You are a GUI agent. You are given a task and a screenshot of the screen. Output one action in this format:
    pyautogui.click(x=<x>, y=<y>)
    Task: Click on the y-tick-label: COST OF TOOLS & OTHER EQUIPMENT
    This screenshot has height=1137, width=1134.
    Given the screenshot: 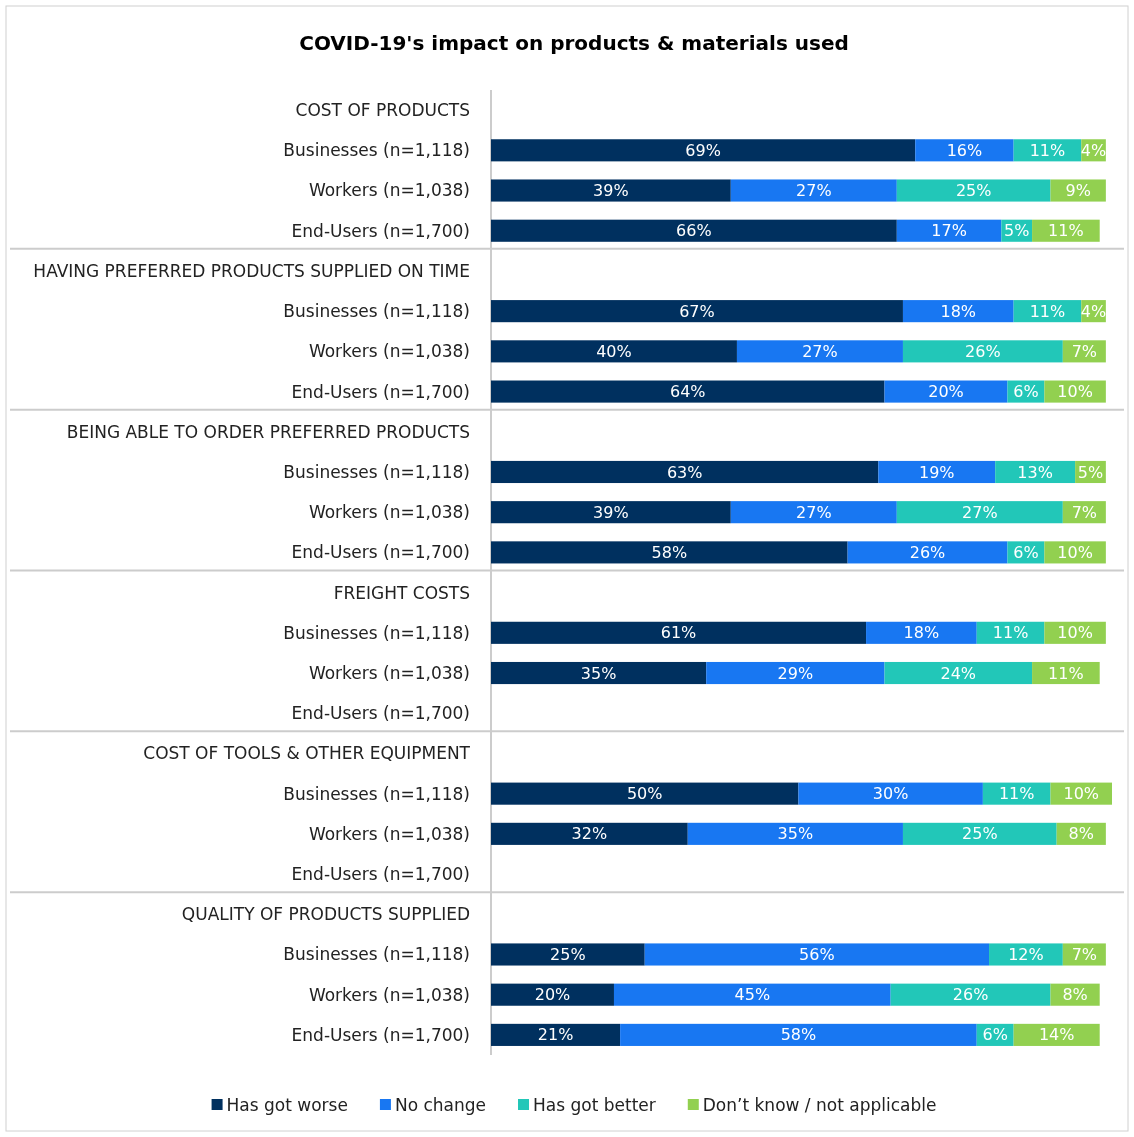 What is the action you would take?
    pyautogui.click(x=307, y=753)
    